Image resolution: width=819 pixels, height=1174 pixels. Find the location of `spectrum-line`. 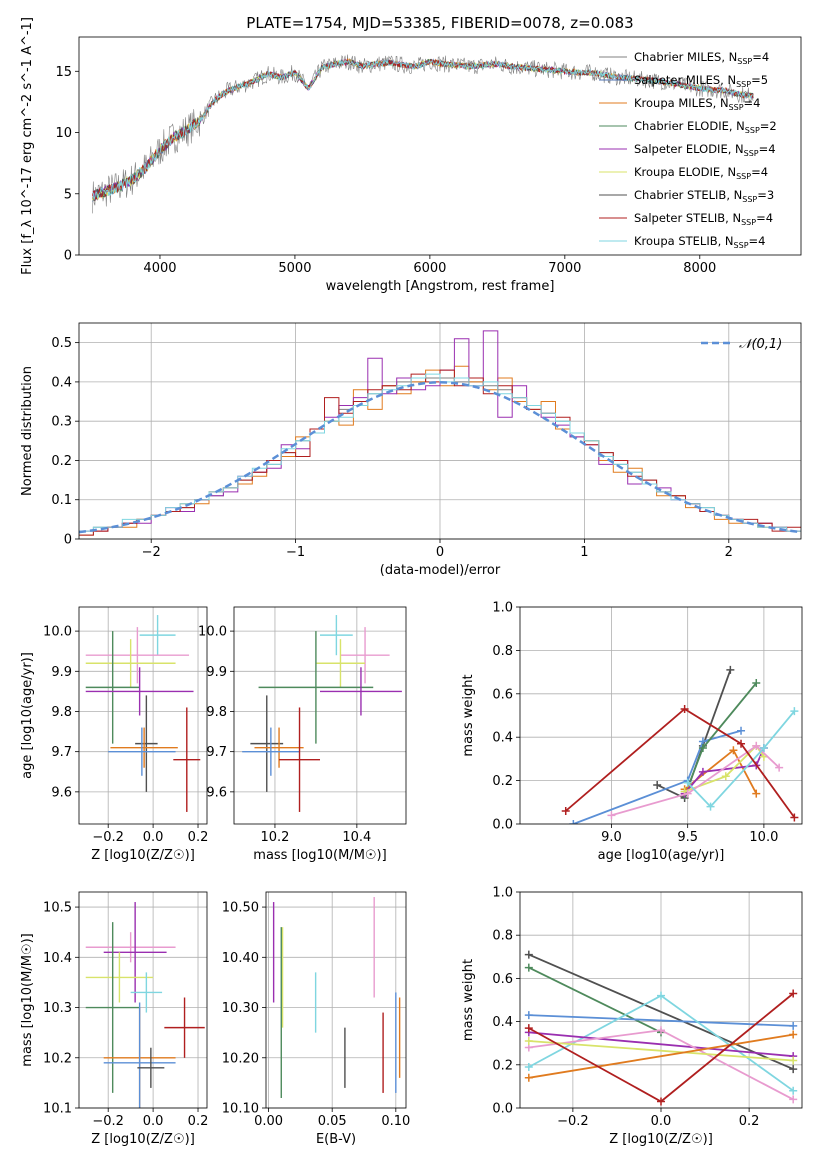

spectrum-line is located at coordinates (423, 129).